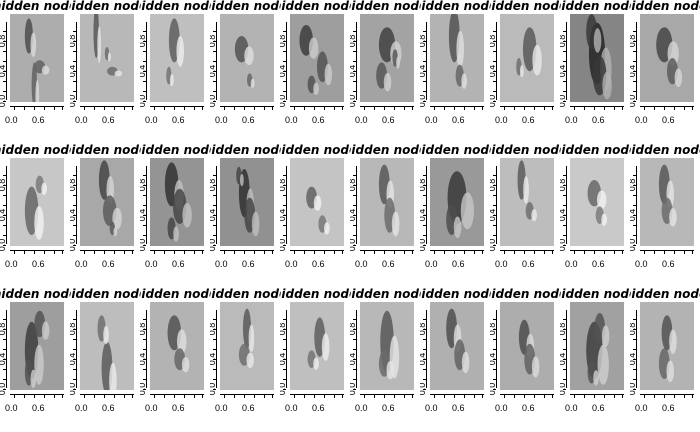  What do you see at coordinates (177, 202) in the screenshot?
I see `weight-image-svg` at bounding box center [177, 202].